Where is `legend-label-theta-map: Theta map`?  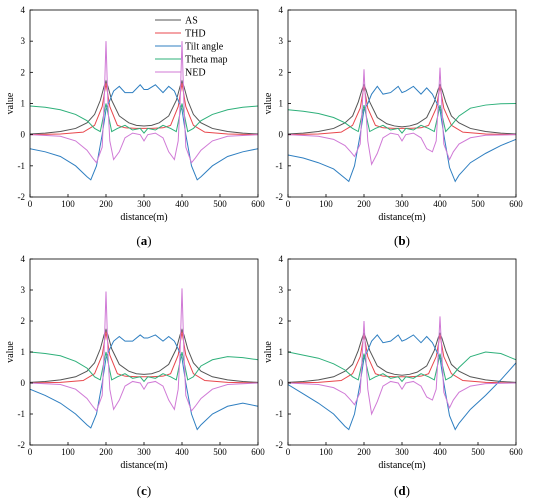
legend-label-theta-map: Theta map is located at coordinates (206, 60).